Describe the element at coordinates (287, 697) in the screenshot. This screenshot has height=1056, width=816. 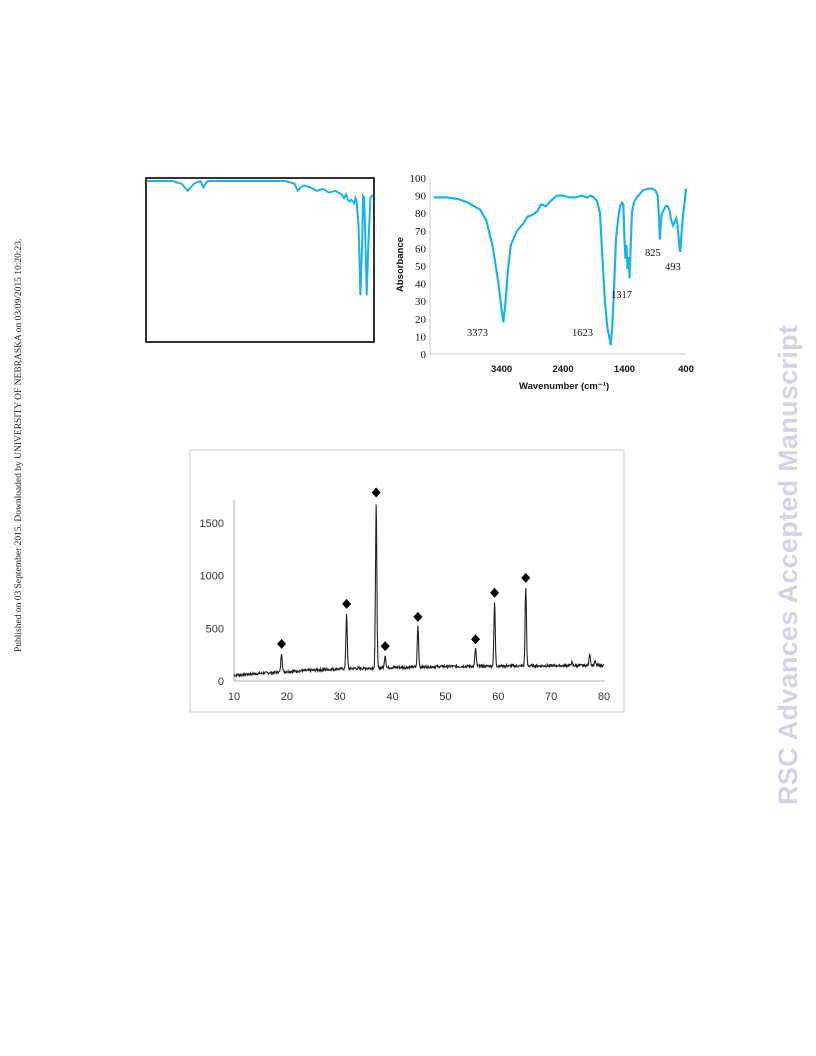
I see `xrd-x-tick-label: 20` at that location.